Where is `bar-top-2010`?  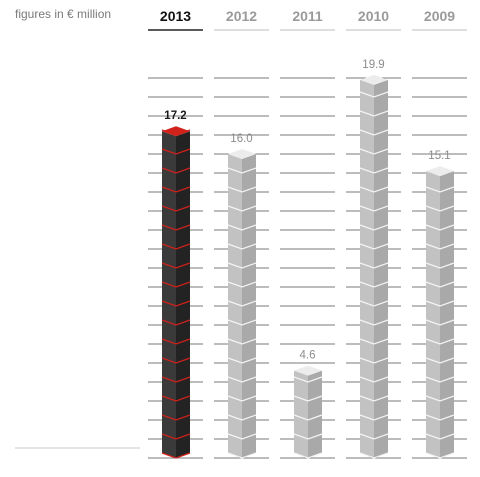 bar-top-2010 is located at coordinates (374, 79).